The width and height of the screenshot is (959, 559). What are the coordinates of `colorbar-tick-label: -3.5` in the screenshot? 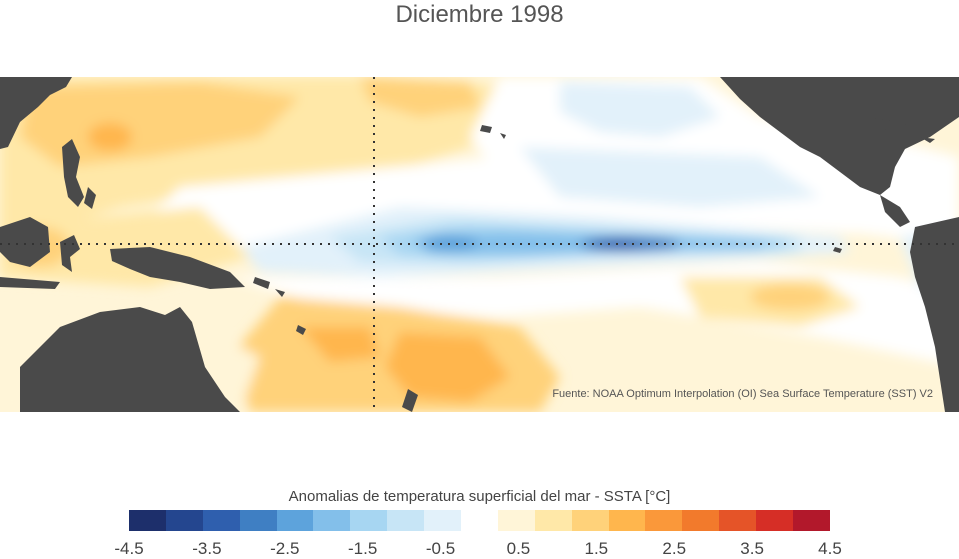 It's located at (207, 548).